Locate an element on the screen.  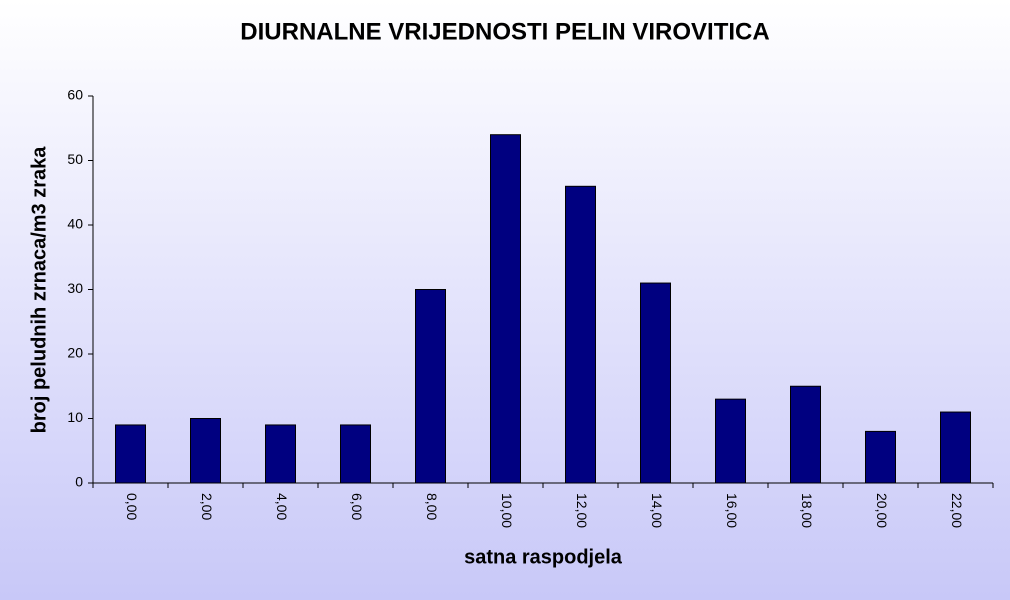
chart-title: DIURNALNE VRIJEDNOSTI PELIN VIROVITICA is located at coordinates (504, 31).